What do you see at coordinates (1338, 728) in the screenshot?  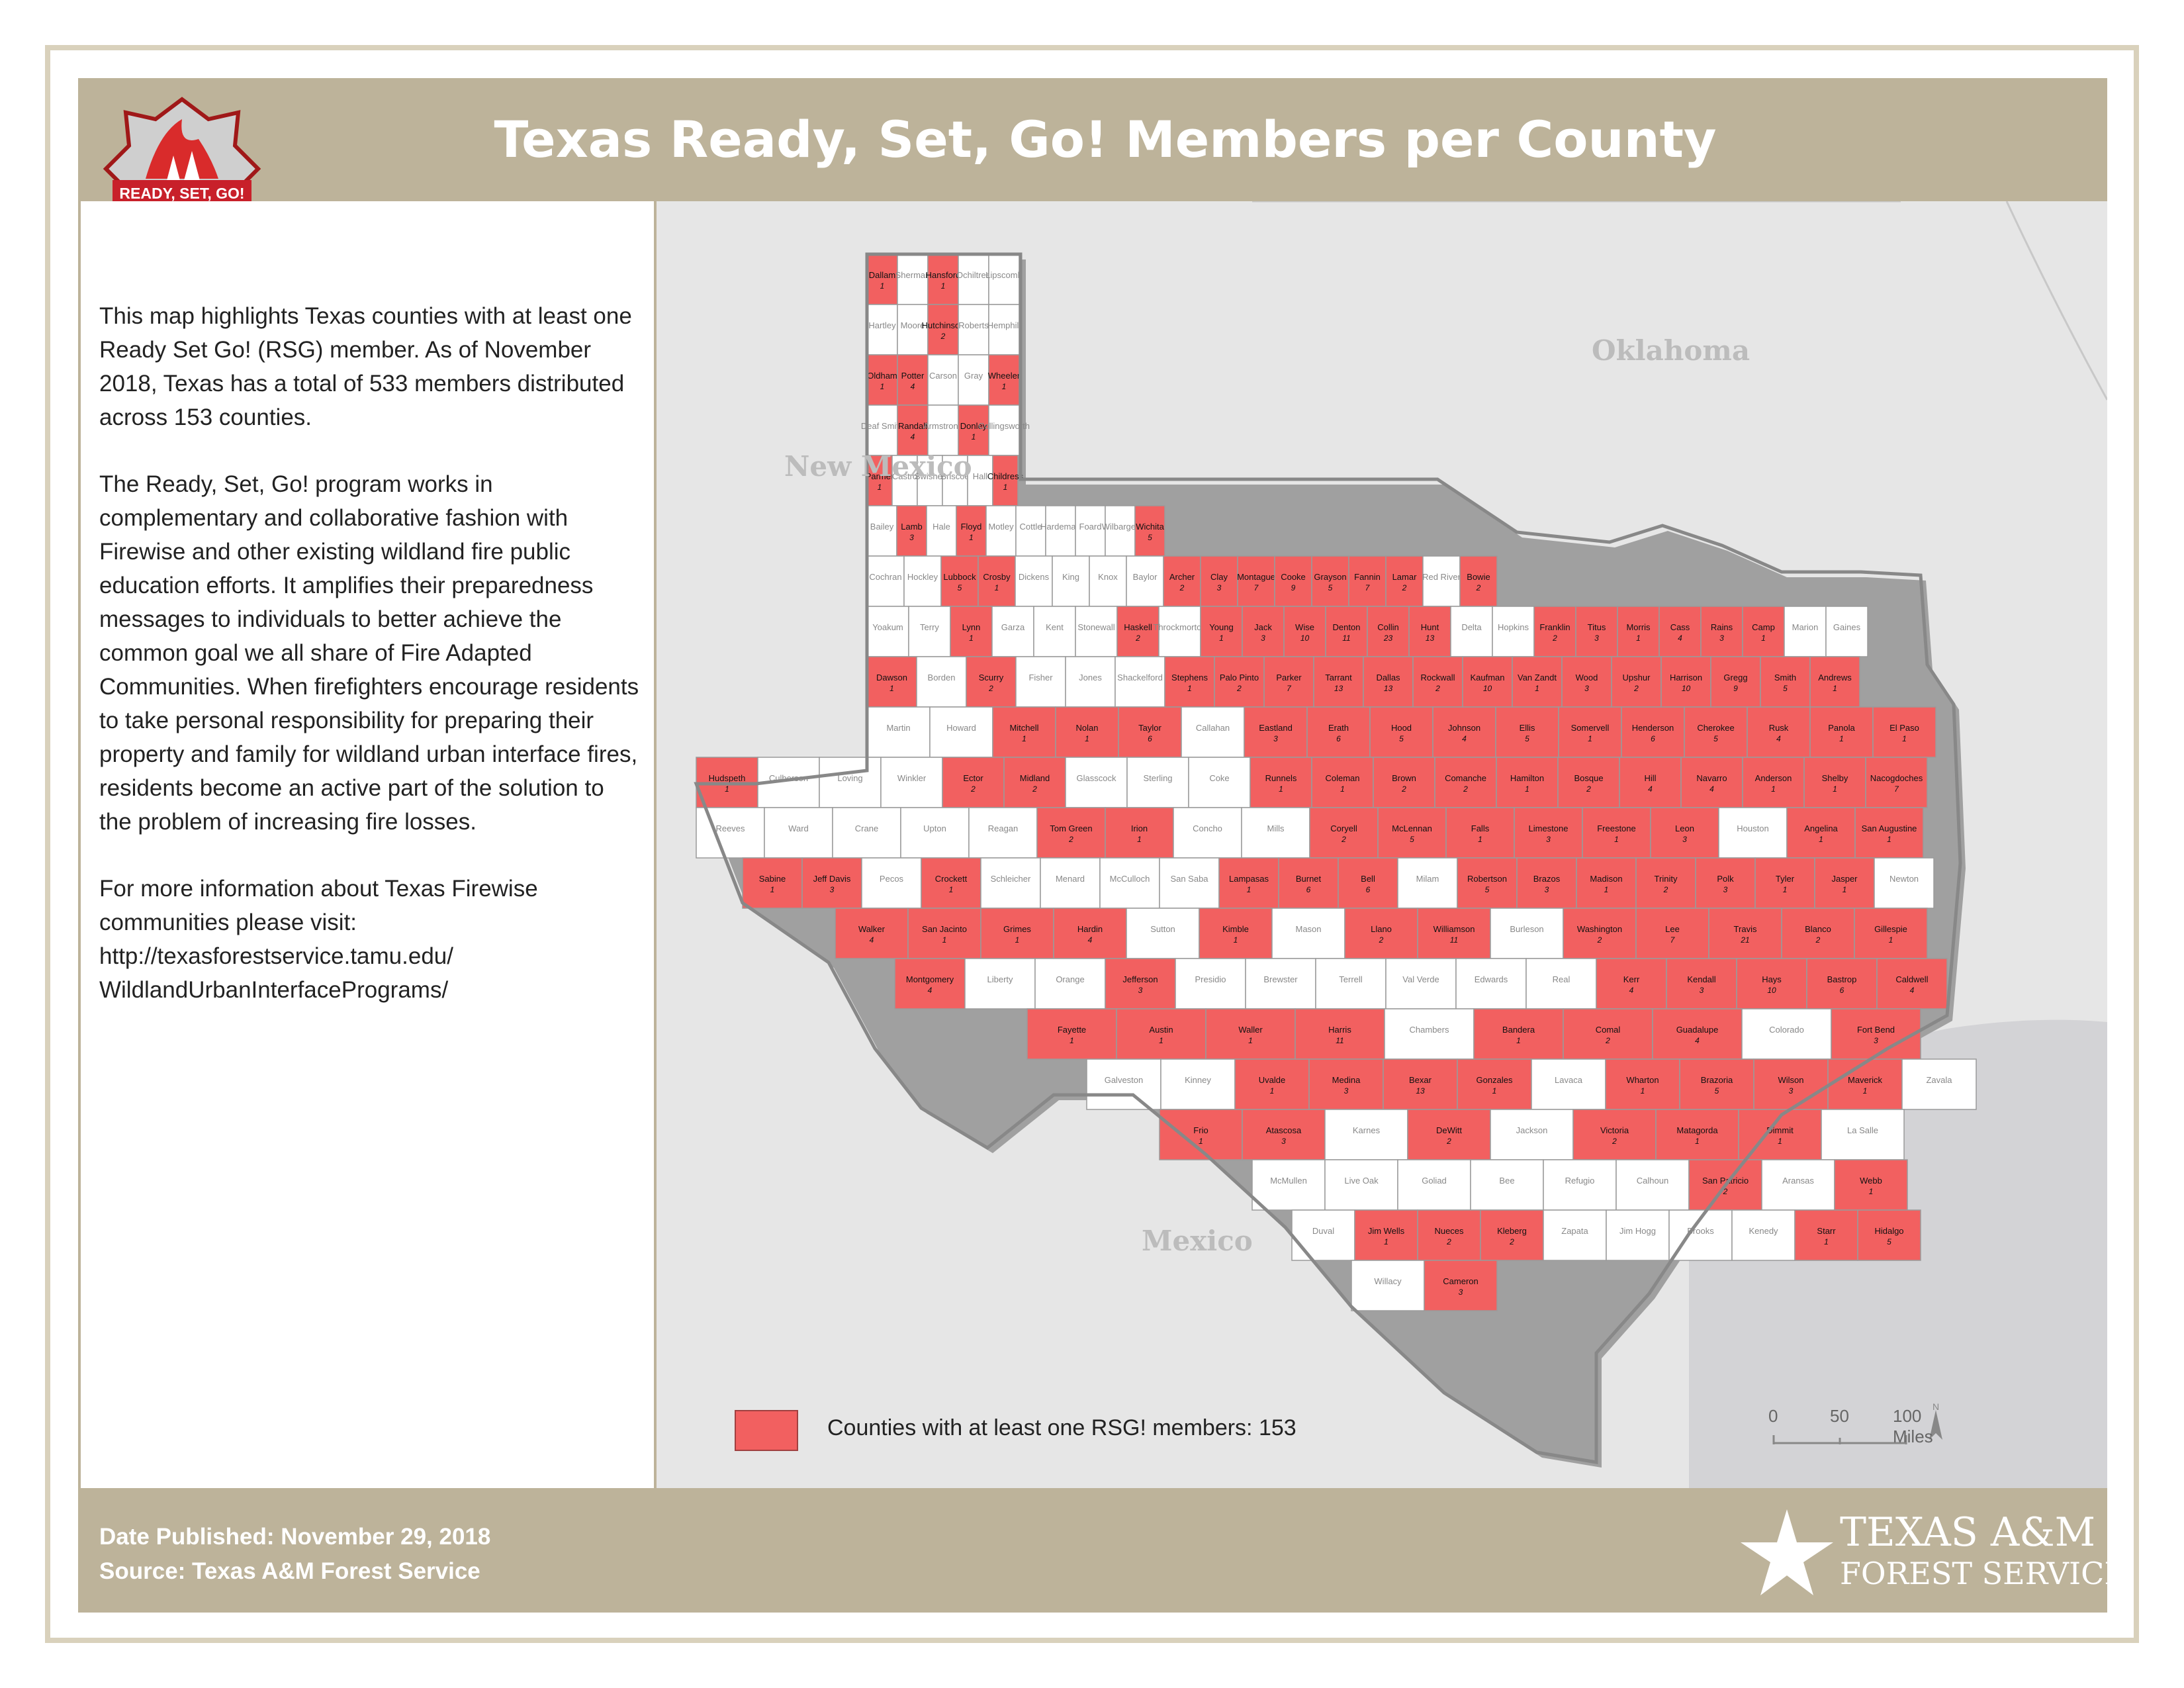 I see `county-name: Erath` at bounding box center [1338, 728].